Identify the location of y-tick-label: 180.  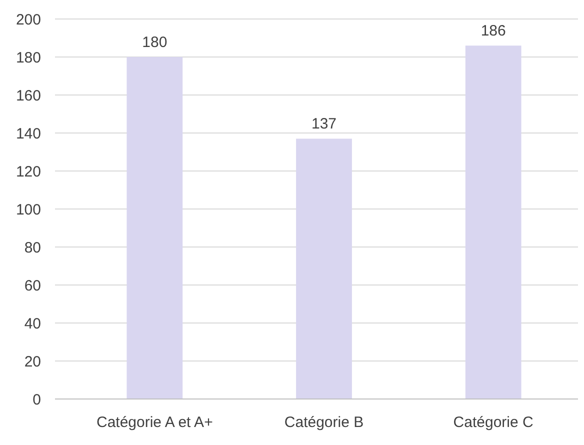
(28, 57).